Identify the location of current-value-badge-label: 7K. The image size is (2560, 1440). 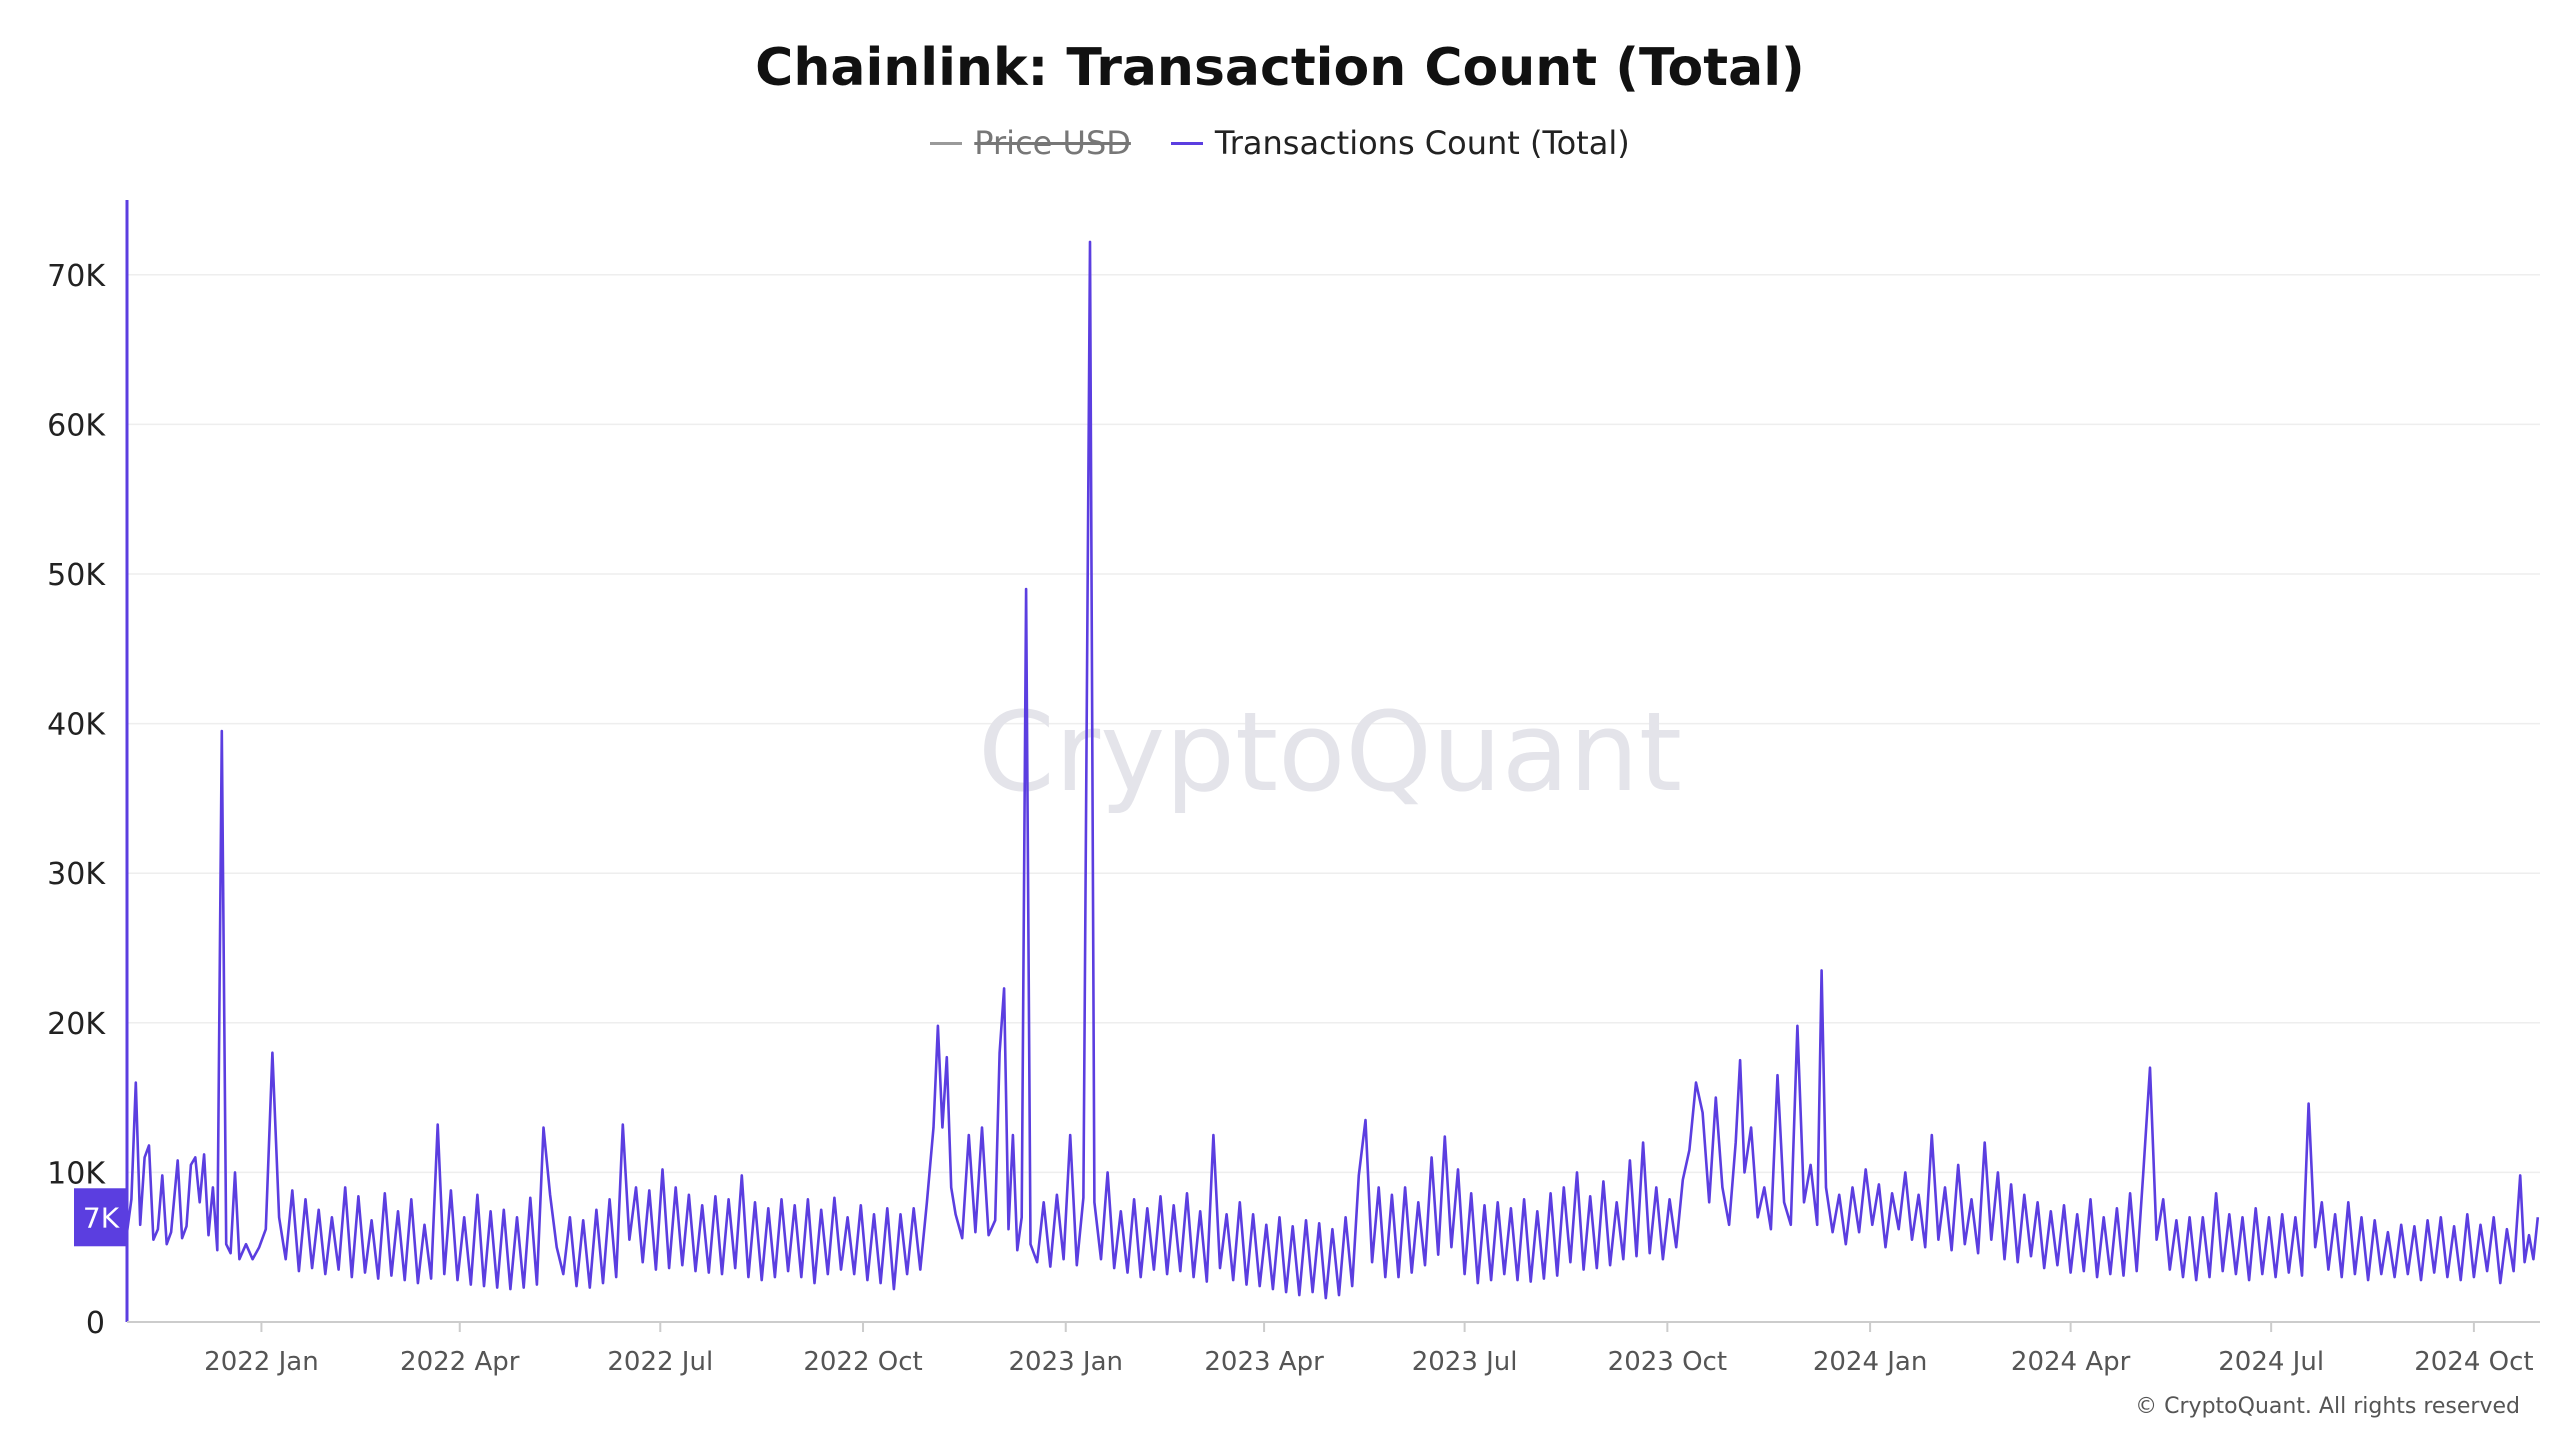
(101, 1217).